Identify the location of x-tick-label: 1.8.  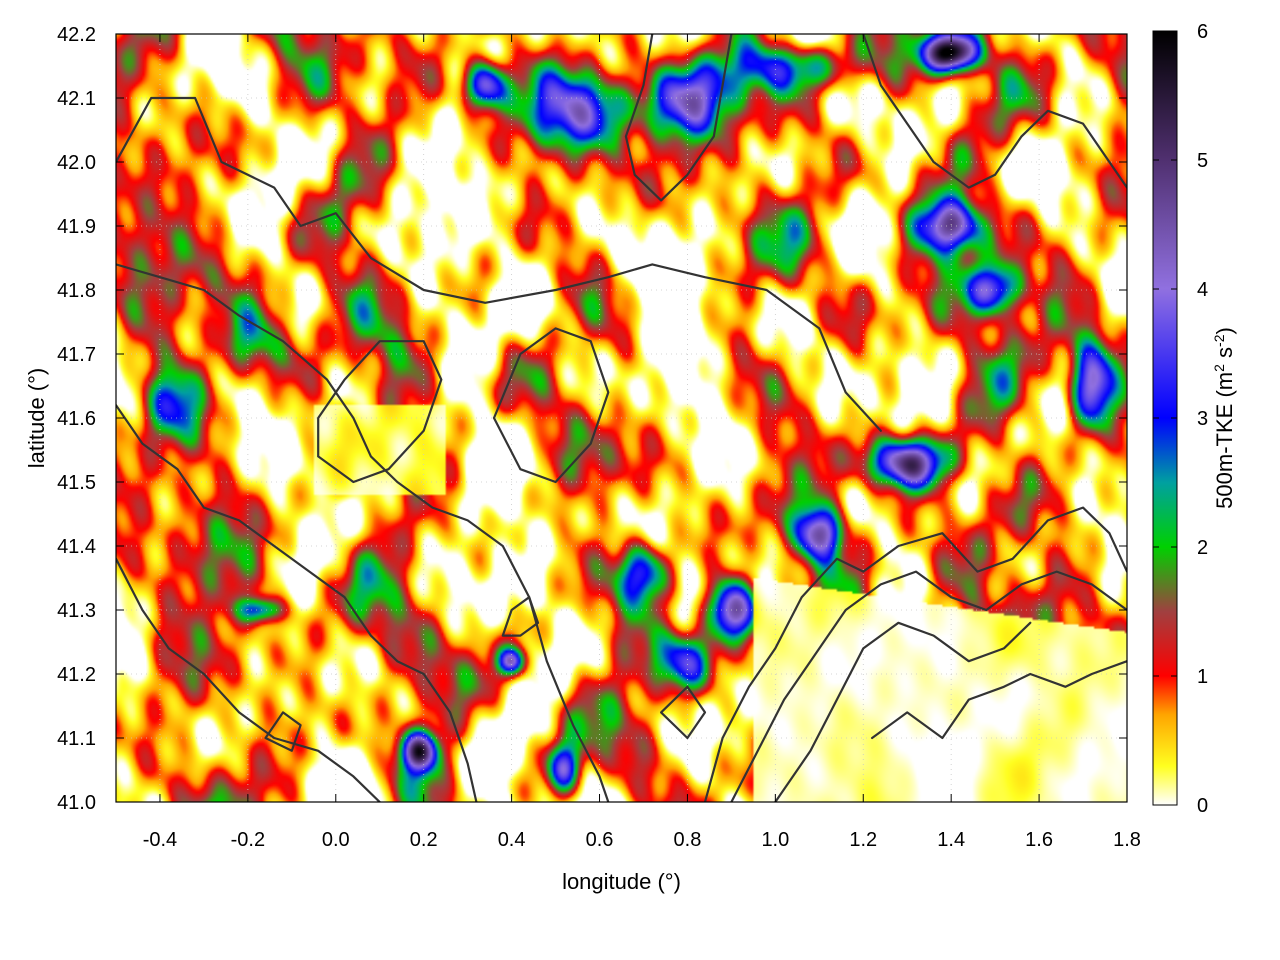
(1127, 840).